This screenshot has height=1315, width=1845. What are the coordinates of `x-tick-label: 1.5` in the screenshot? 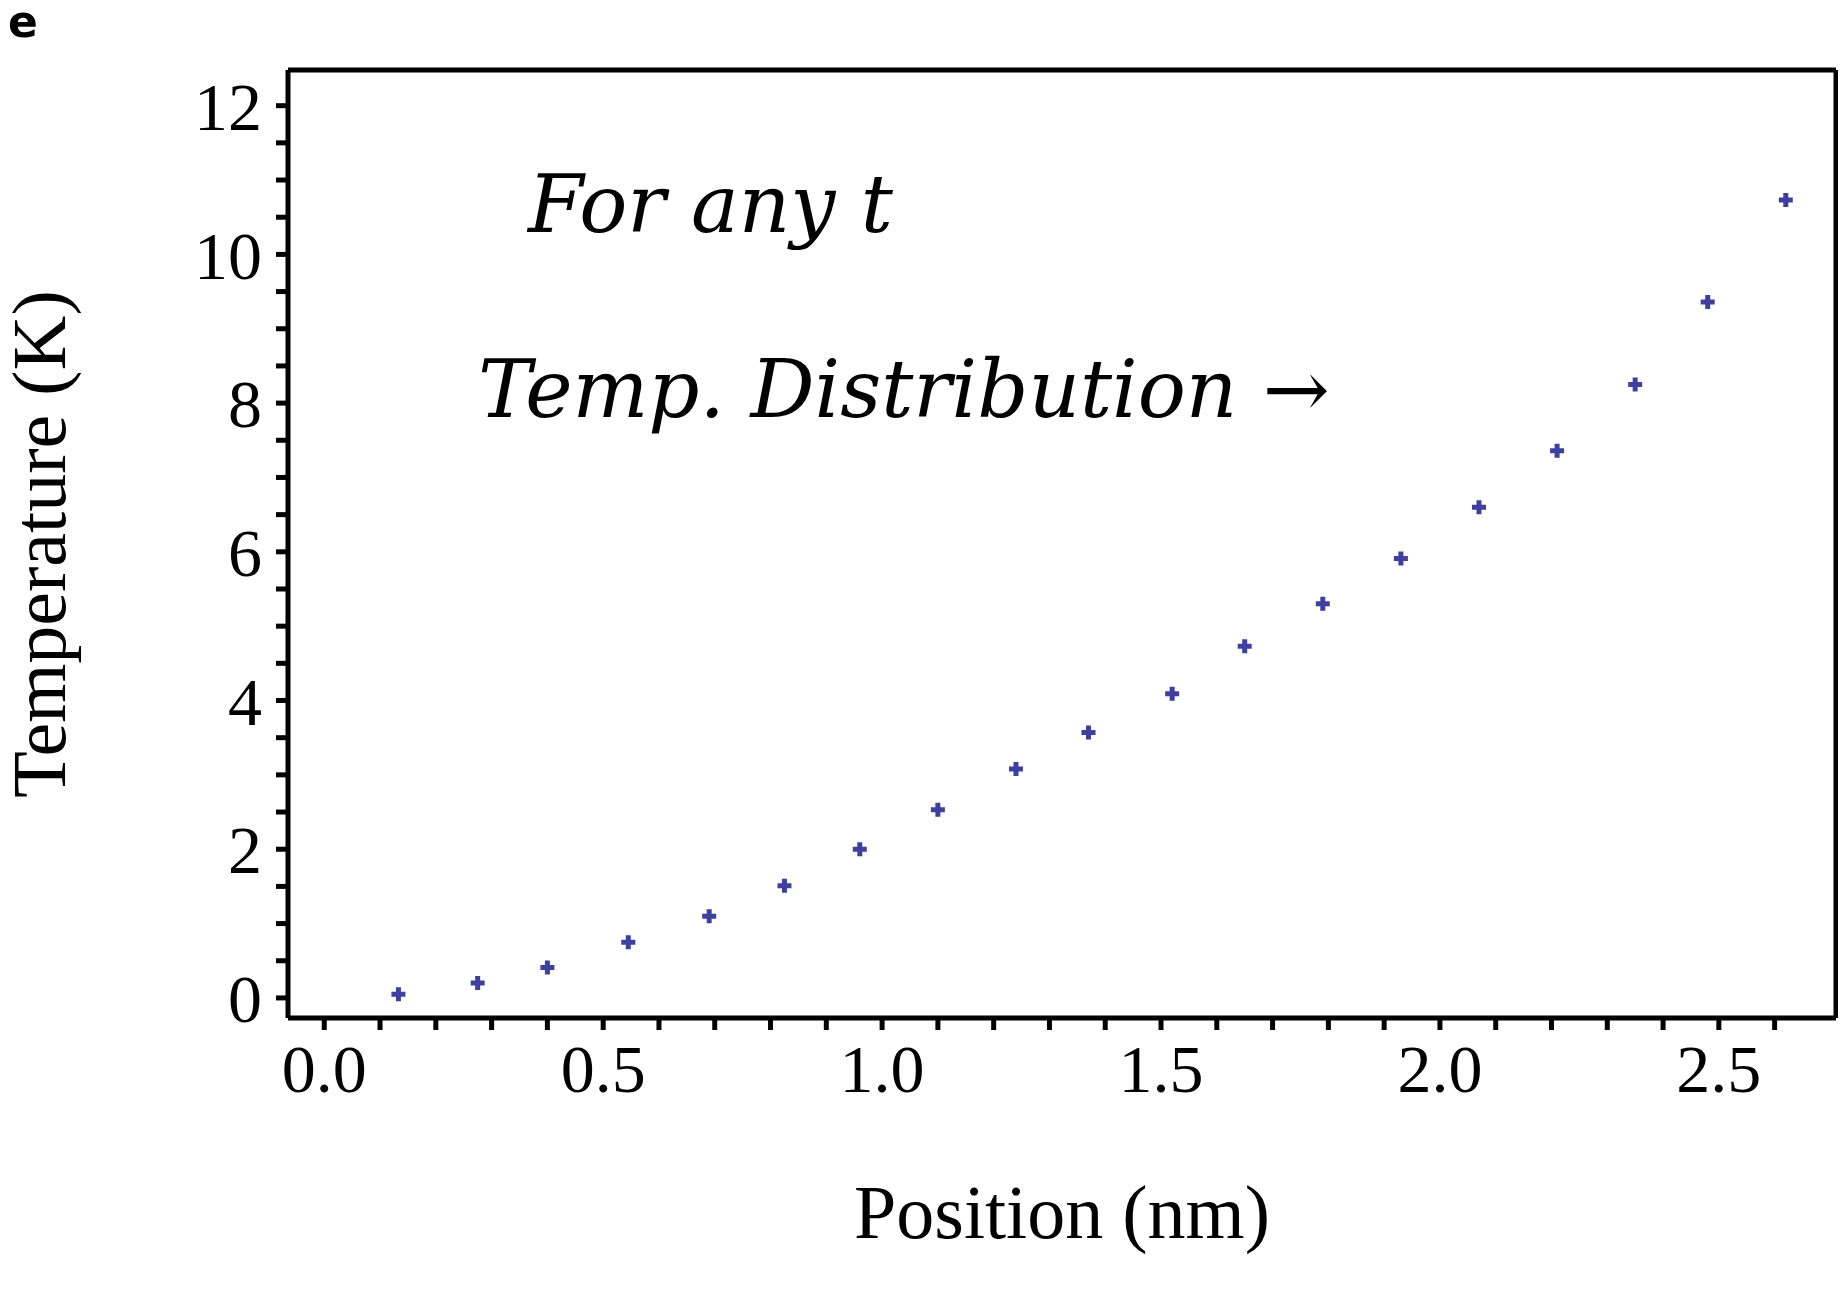 It's located at (1161, 1069).